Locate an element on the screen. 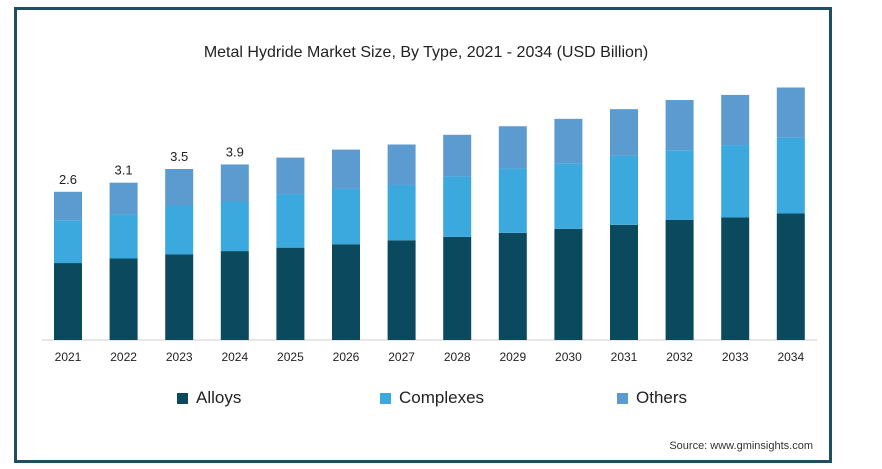 Image resolution: width=882 pixels, height=469 pixels. bar-alloys-2025 is located at coordinates (290, 293).